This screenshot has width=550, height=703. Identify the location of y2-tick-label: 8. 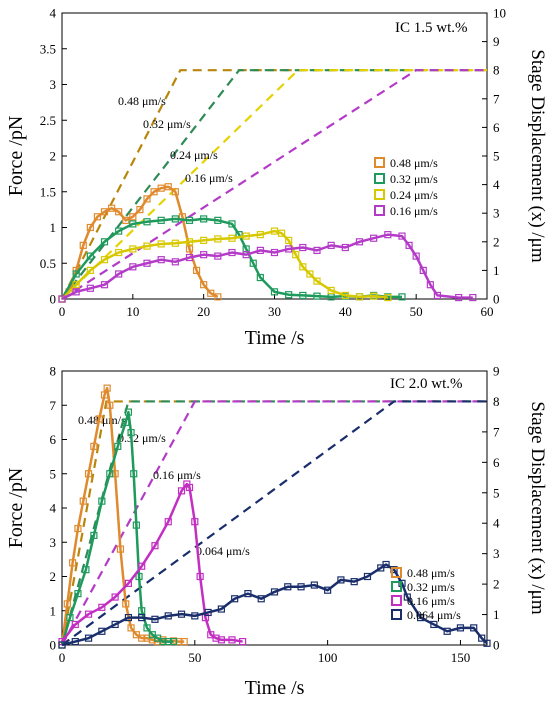
(496, 401).